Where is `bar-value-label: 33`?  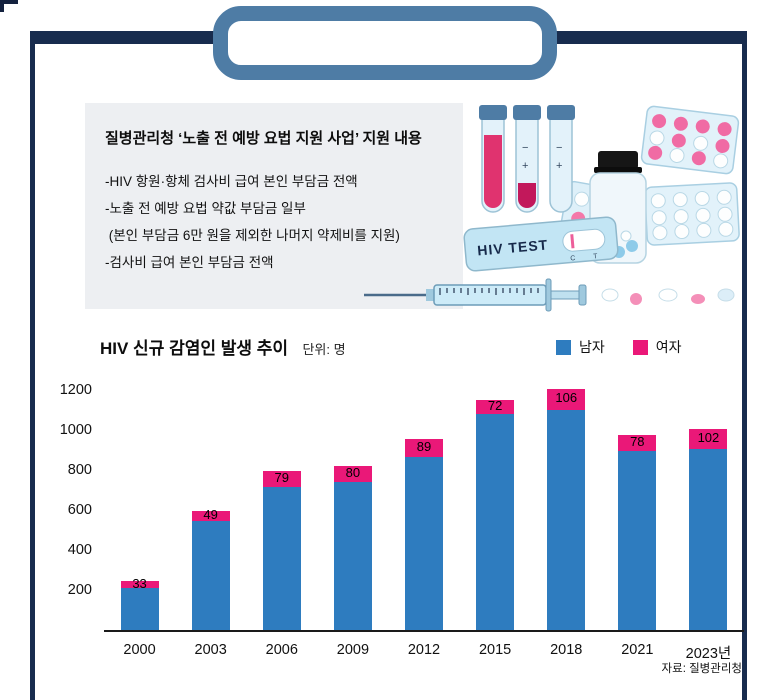 bar-value-label: 33 is located at coordinates (139, 583).